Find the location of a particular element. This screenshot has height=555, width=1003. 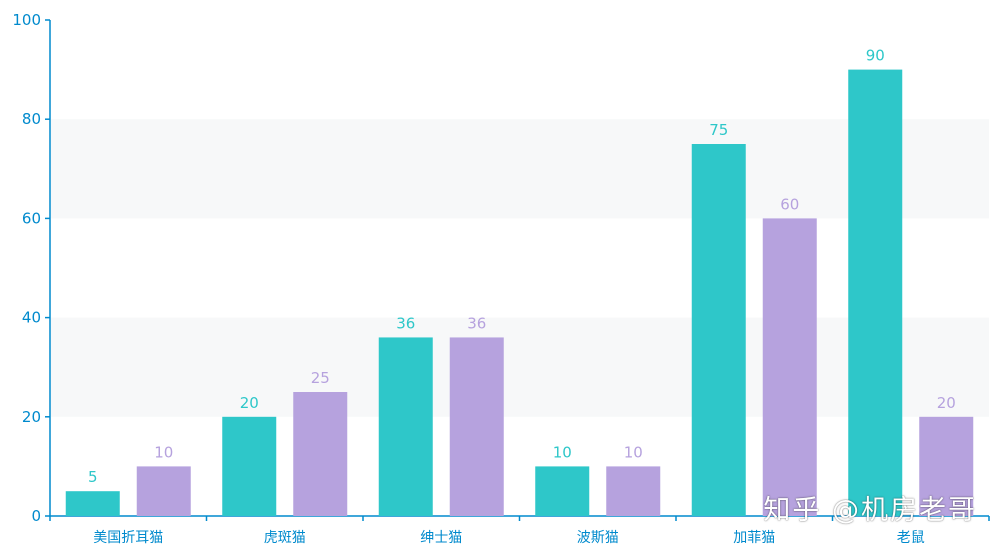

x-category-label: 加菲猫 is located at coordinates (754, 538).